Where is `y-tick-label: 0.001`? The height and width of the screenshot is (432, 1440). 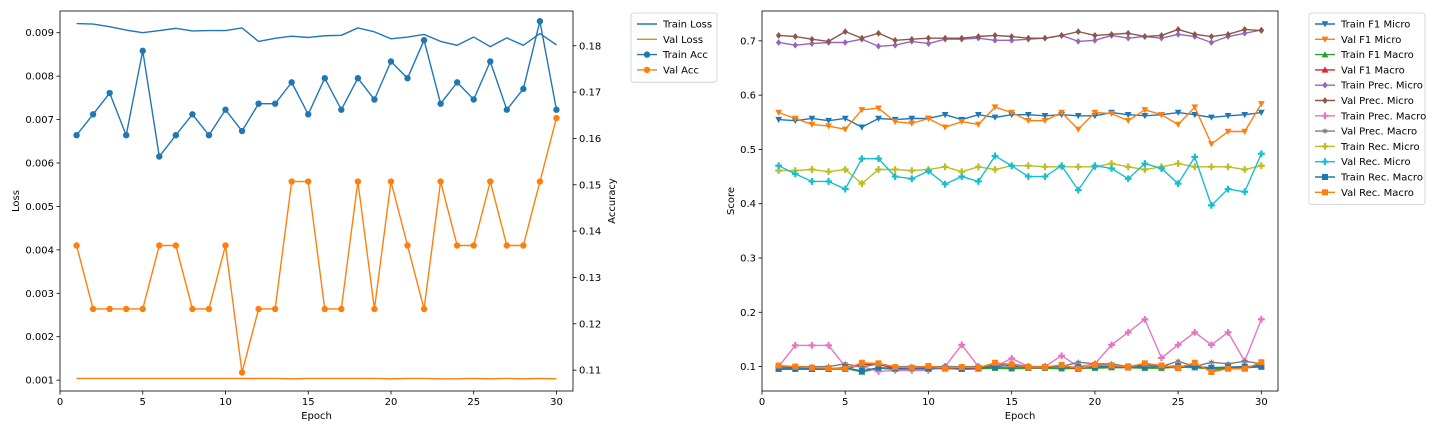 y-tick-label: 0.001 is located at coordinates (39, 381).